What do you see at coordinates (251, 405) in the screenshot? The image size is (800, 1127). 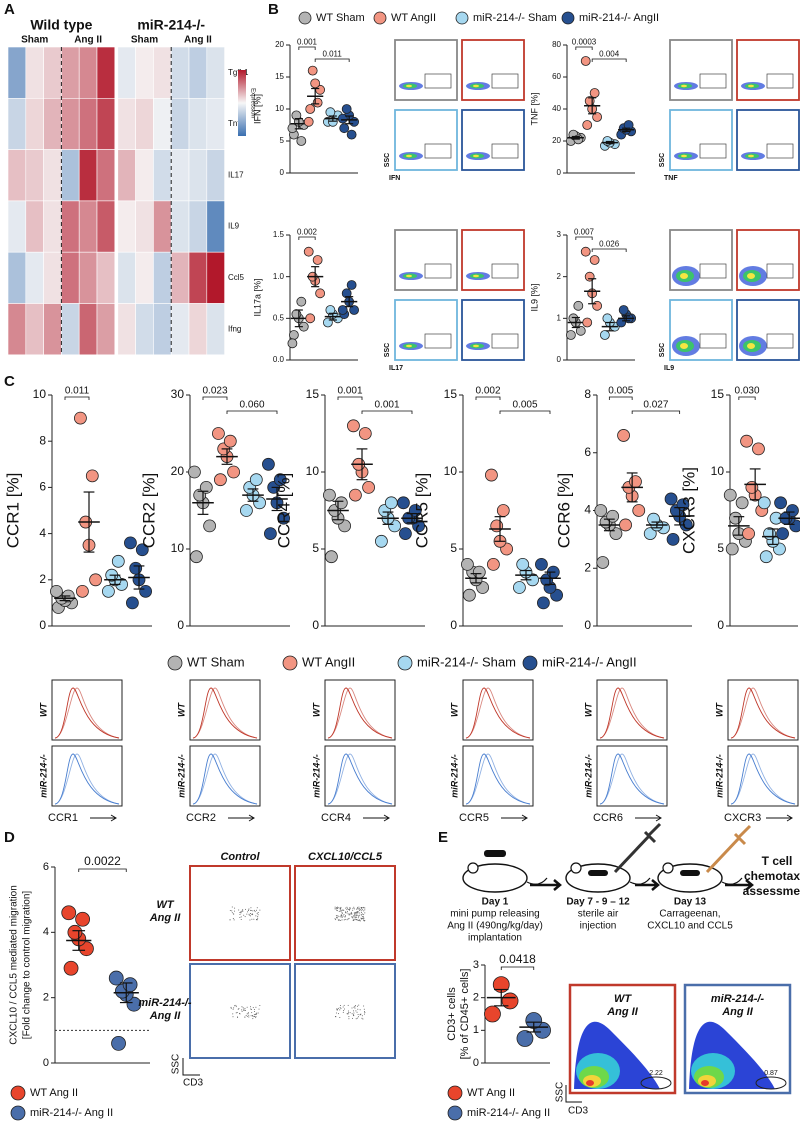 I see `p-value: 0.060` at bounding box center [251, 405].